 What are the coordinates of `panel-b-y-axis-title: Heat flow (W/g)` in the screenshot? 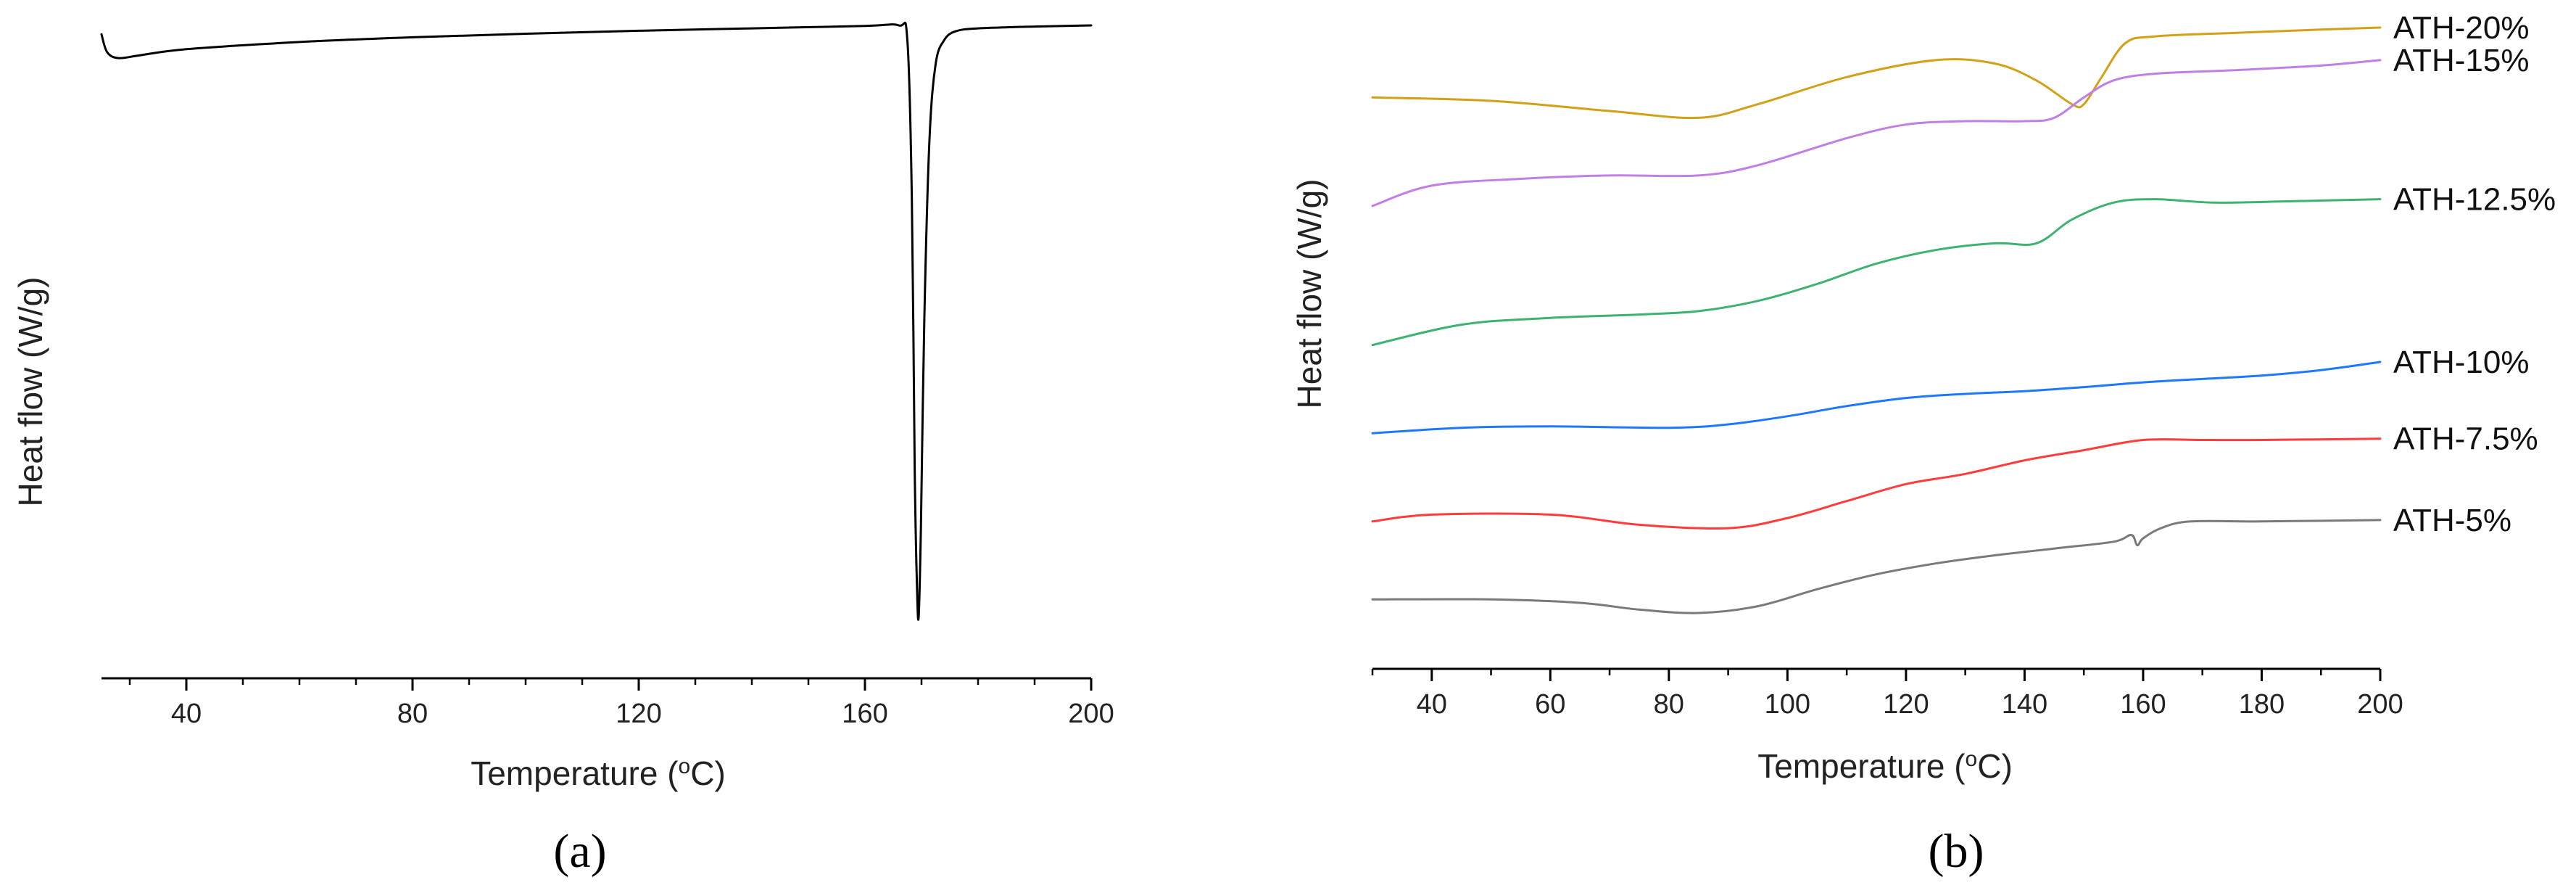 It's located at (1309, 294).